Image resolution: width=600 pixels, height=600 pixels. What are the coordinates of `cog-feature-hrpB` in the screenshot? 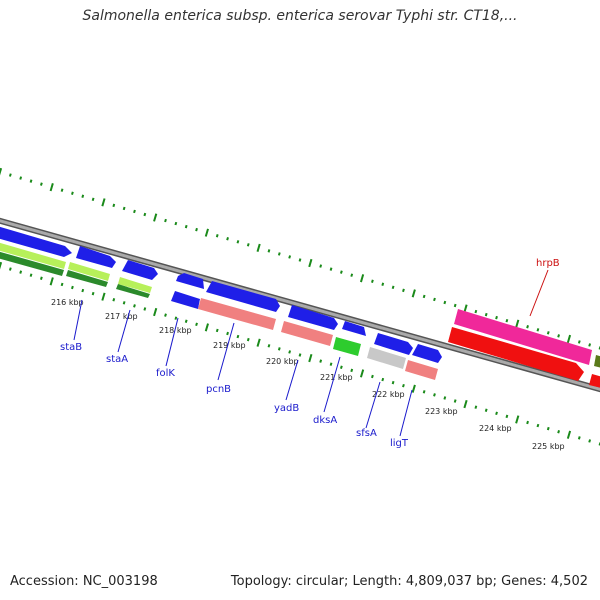 It's located at (516, 354).